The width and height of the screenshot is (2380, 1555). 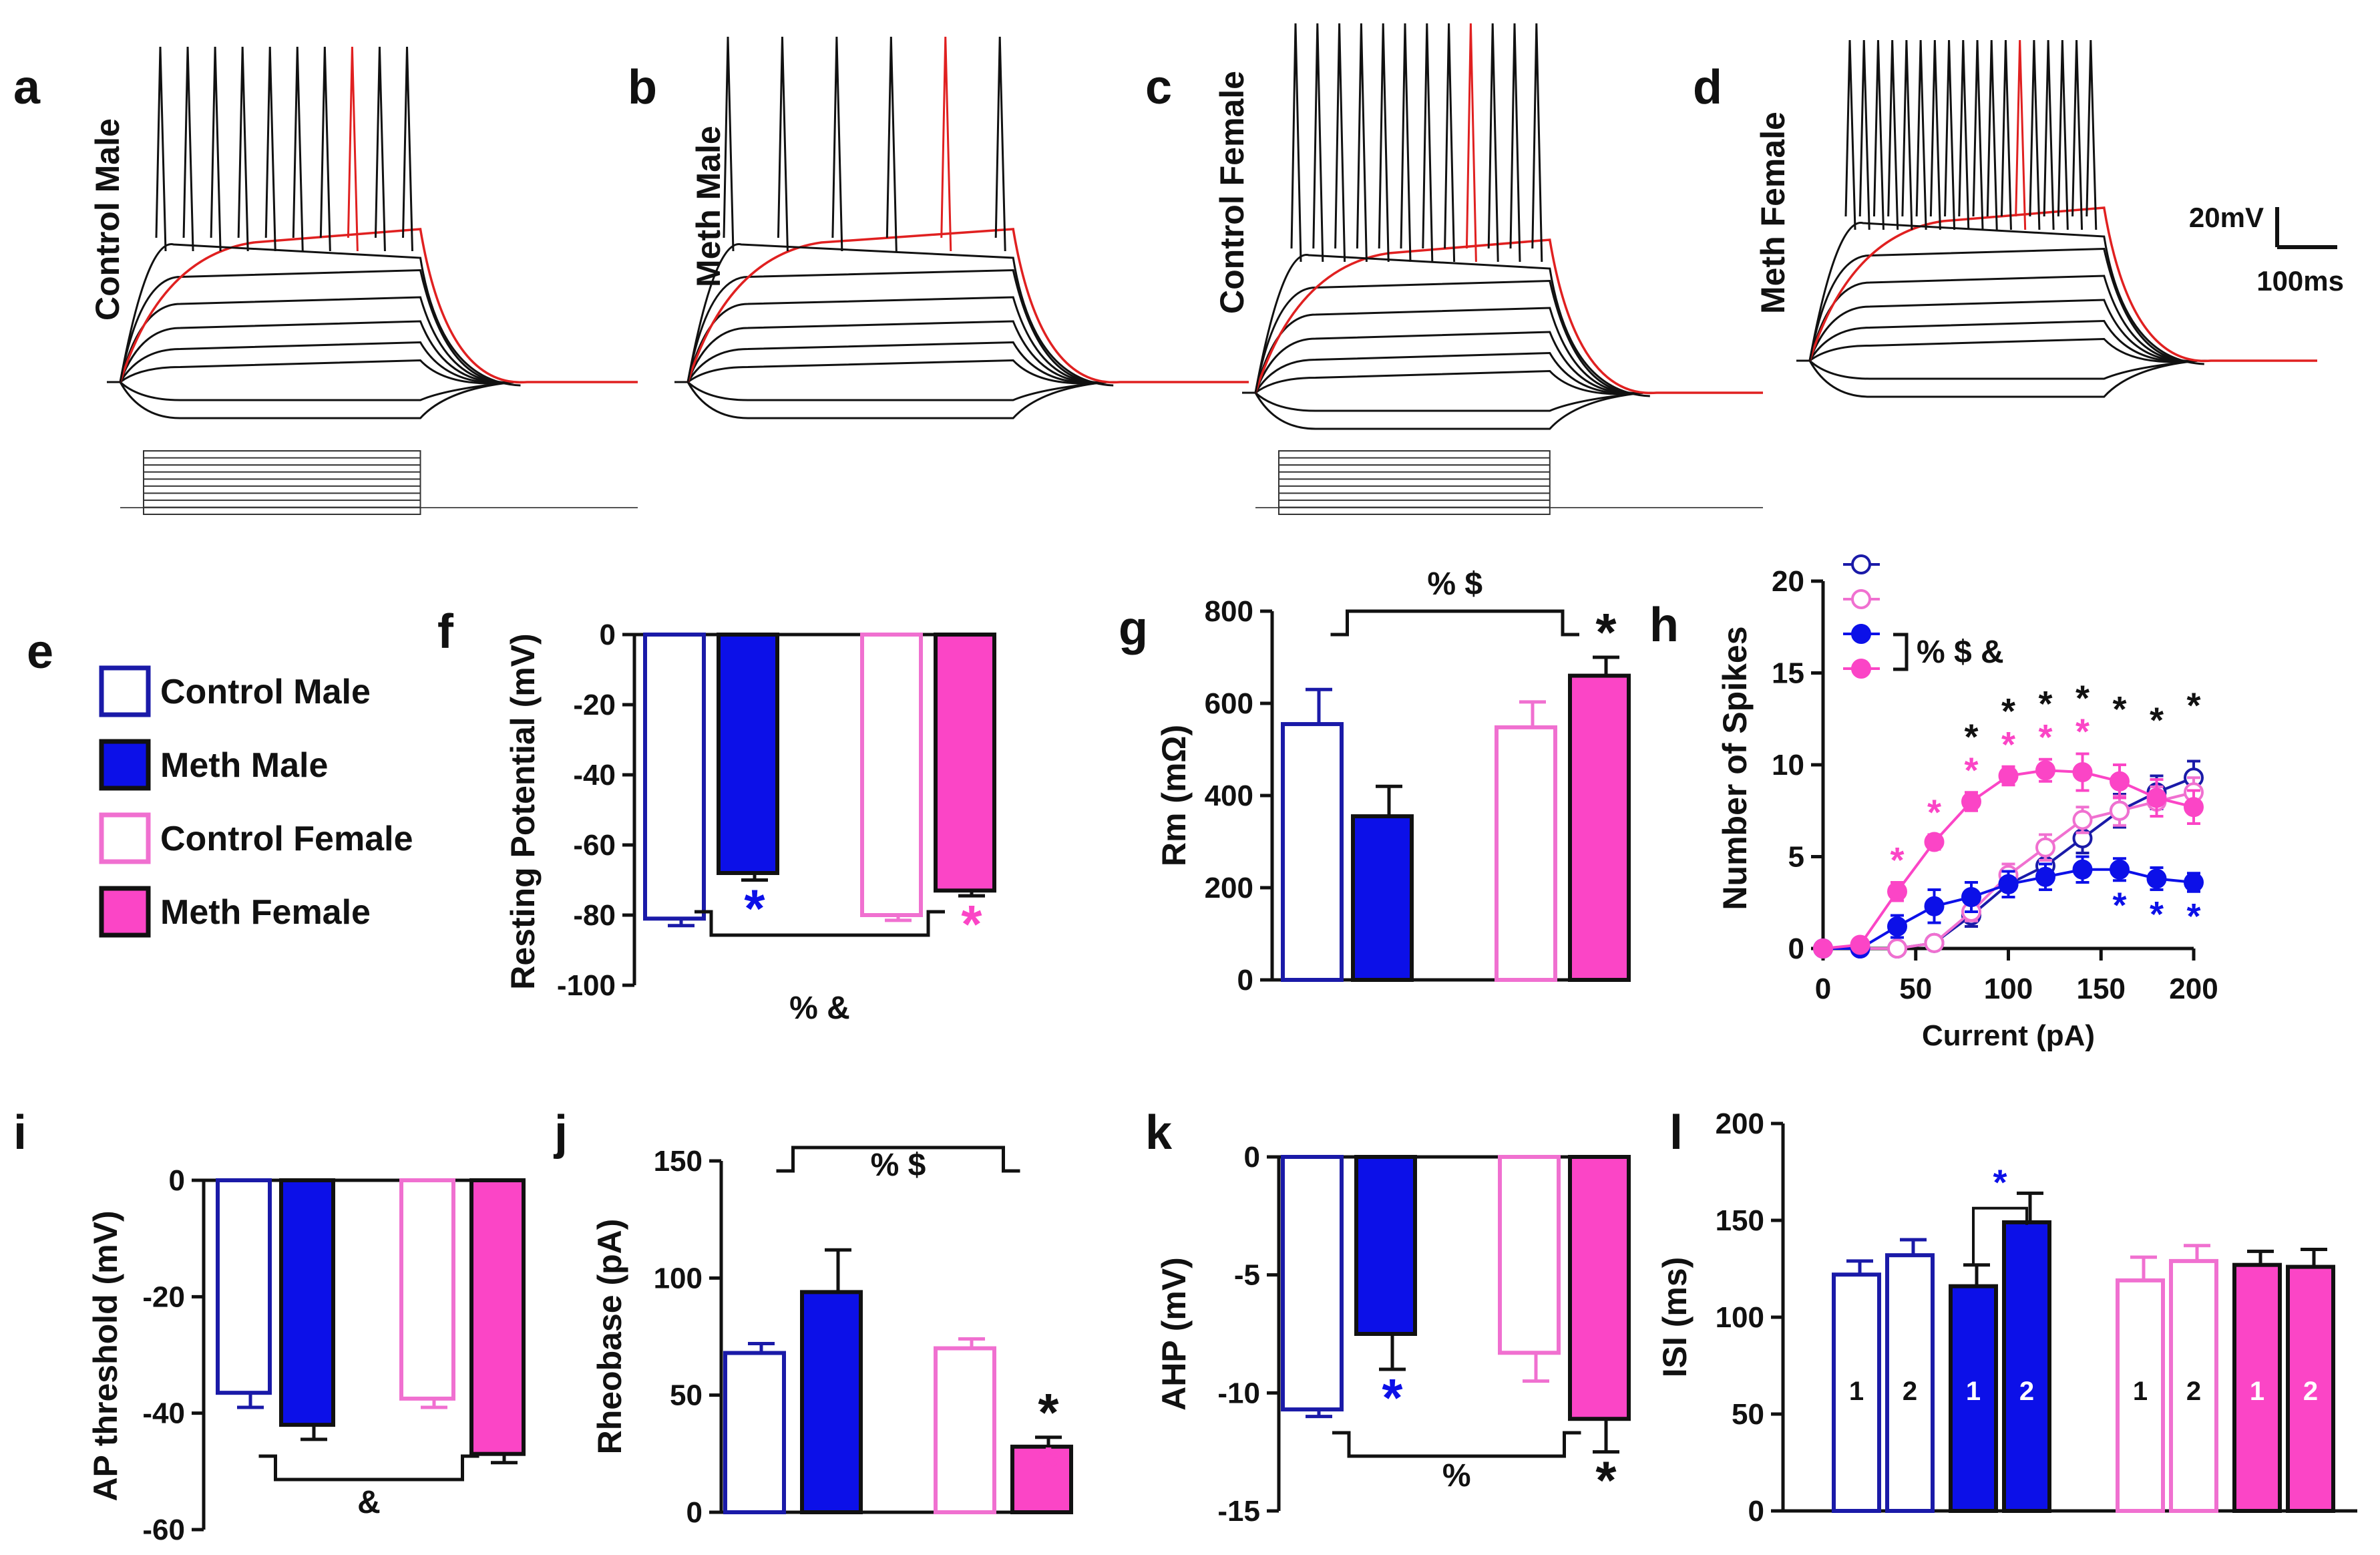 What do you see at coordinates (1740, 1123) in the screenshot?
I see `y-tick-label: 200` at bounding box center [1740, 1123].